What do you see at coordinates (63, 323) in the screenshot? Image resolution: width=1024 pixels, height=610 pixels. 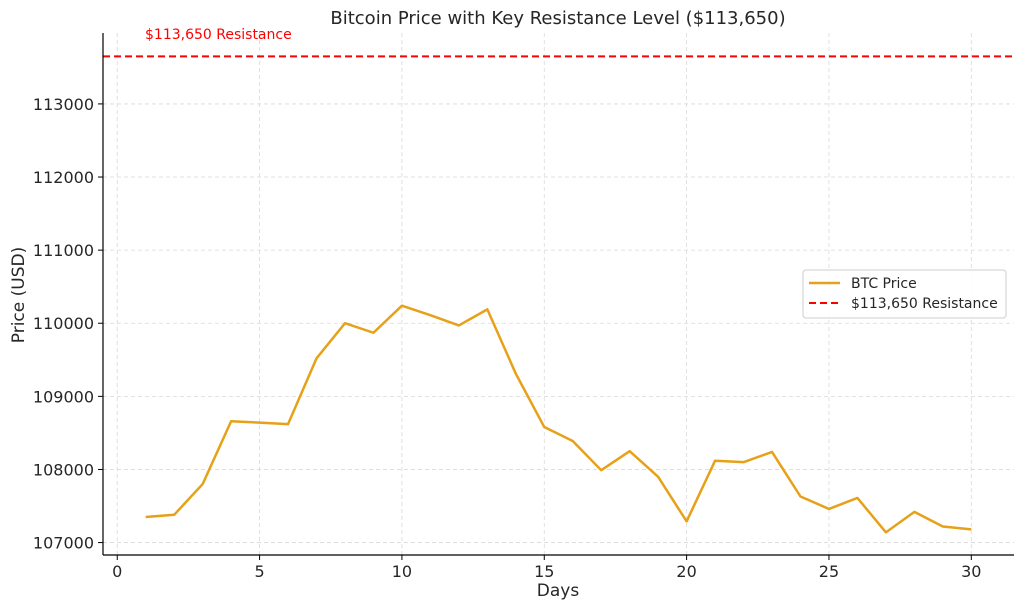 I see `y-tick-label: 110000` at bounding box center [63, 323].